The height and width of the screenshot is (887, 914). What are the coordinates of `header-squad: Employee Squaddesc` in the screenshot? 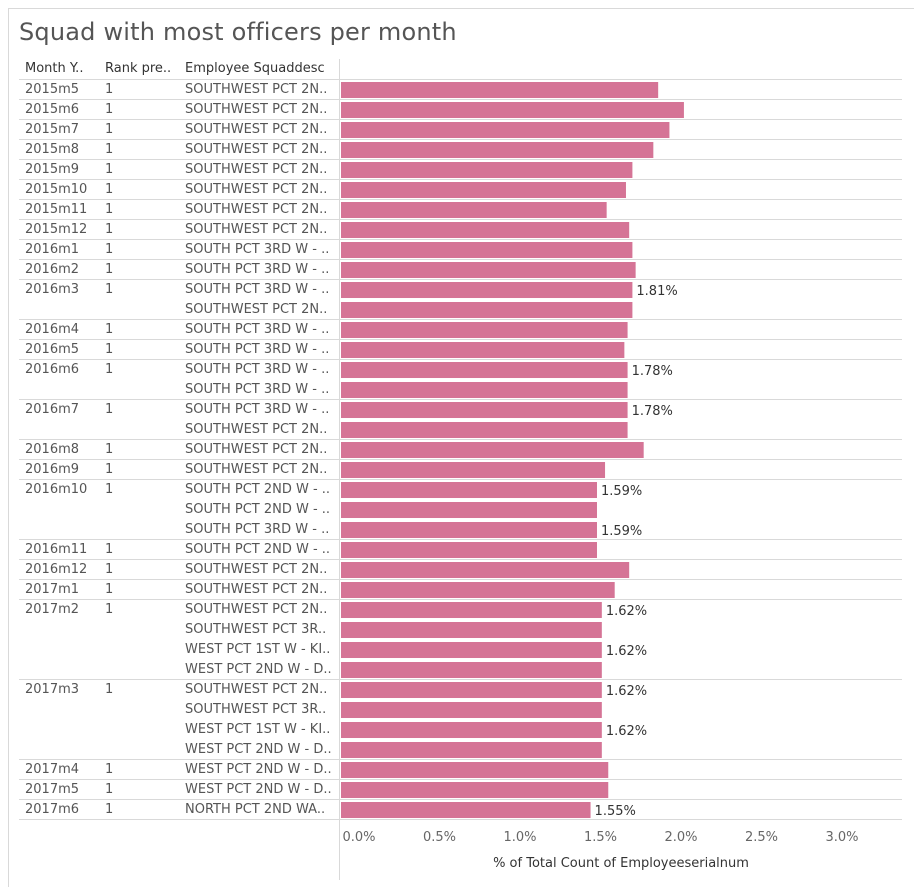 It's located at (255, 68).